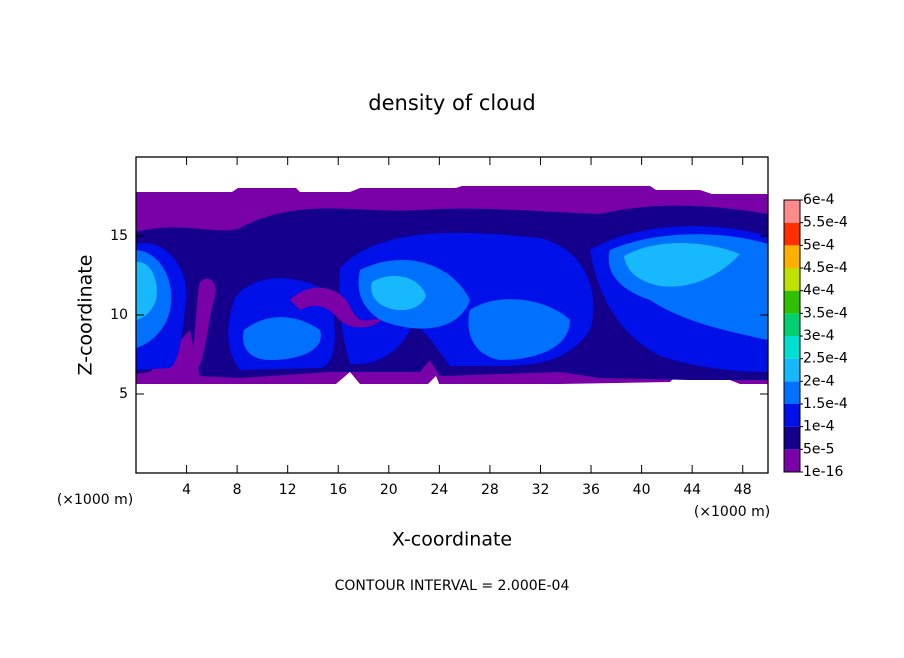  I want to click on y-unit: (×1000 m), so click(95, 500).